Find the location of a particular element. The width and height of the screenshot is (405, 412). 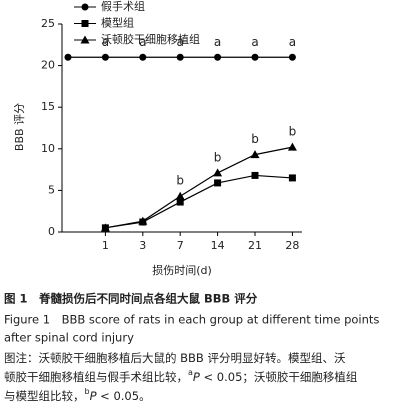

y-tick-label: 15 is located at coordinates (48, 106).